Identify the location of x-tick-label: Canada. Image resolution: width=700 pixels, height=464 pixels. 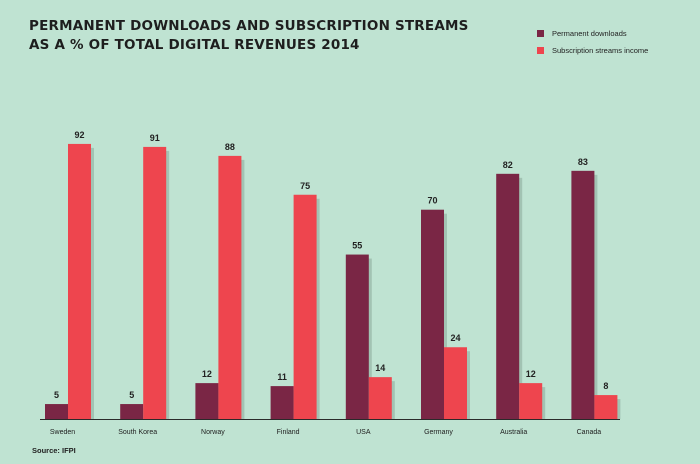
(589, 432).